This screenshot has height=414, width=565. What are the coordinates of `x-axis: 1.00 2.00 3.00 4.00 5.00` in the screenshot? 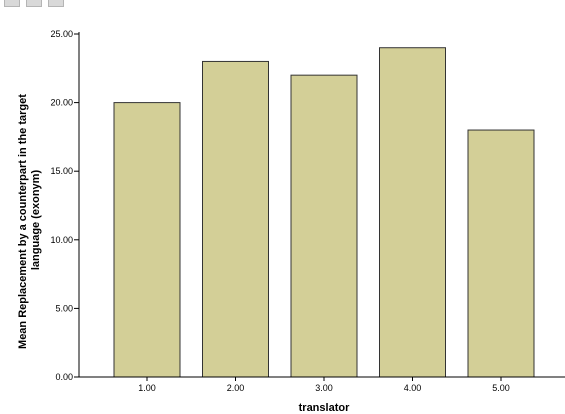 It's located at (322, 384).